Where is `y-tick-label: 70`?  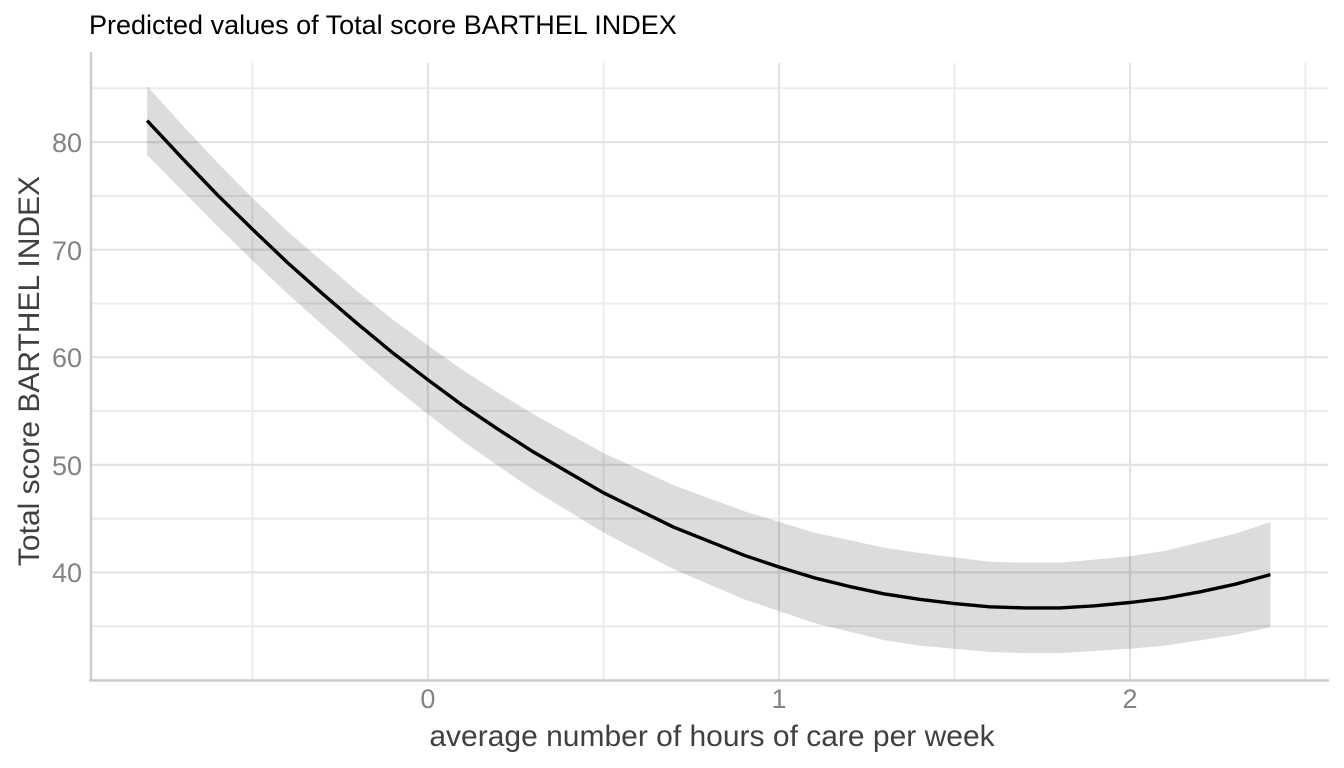
y-tick-label: 70 is located at coordinates (66, 250).